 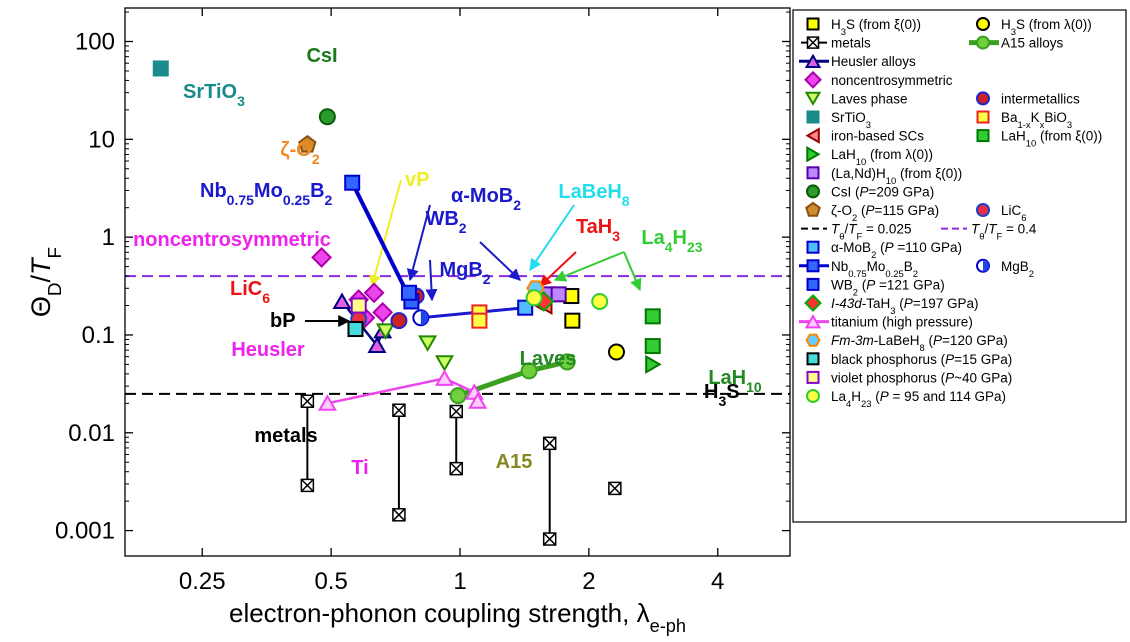 What do you see at coordinates (626, 201) in the screenshot?
I see `label-8-part: 8` at bounding box center [626, 201].